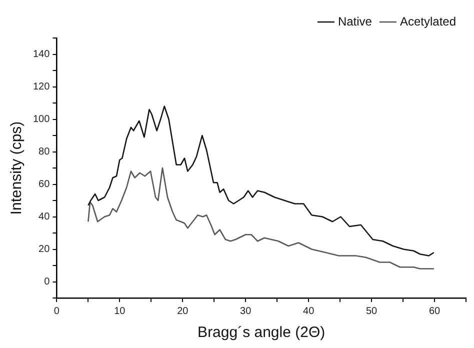  I want to click on y-tick-label: 60, so click(44, 184).